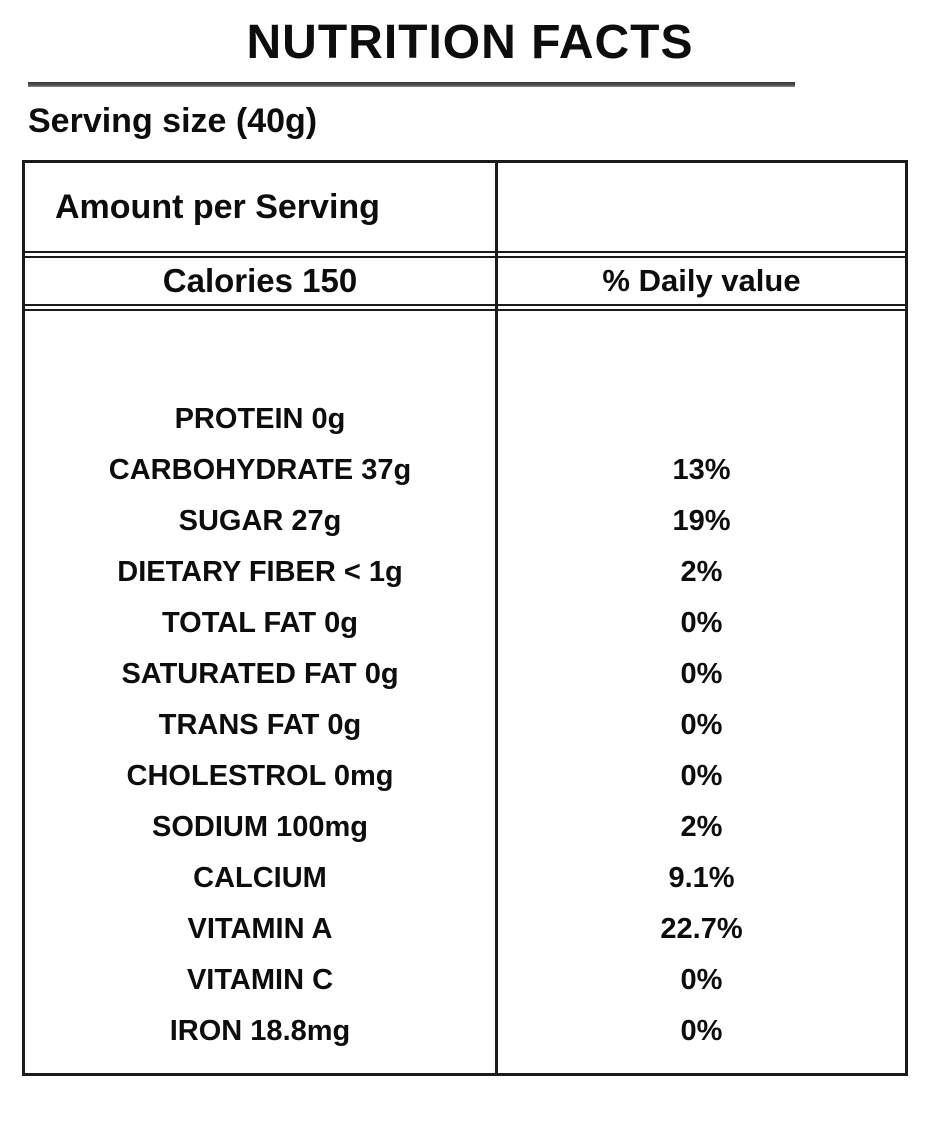 The width and height of the screenshot is (940, 1121). What do you see at coordinates (260, 776) in the screenshot?
I see `nutrient-label: CHOLESTROL 0mg` at bounding box center [260, 776].